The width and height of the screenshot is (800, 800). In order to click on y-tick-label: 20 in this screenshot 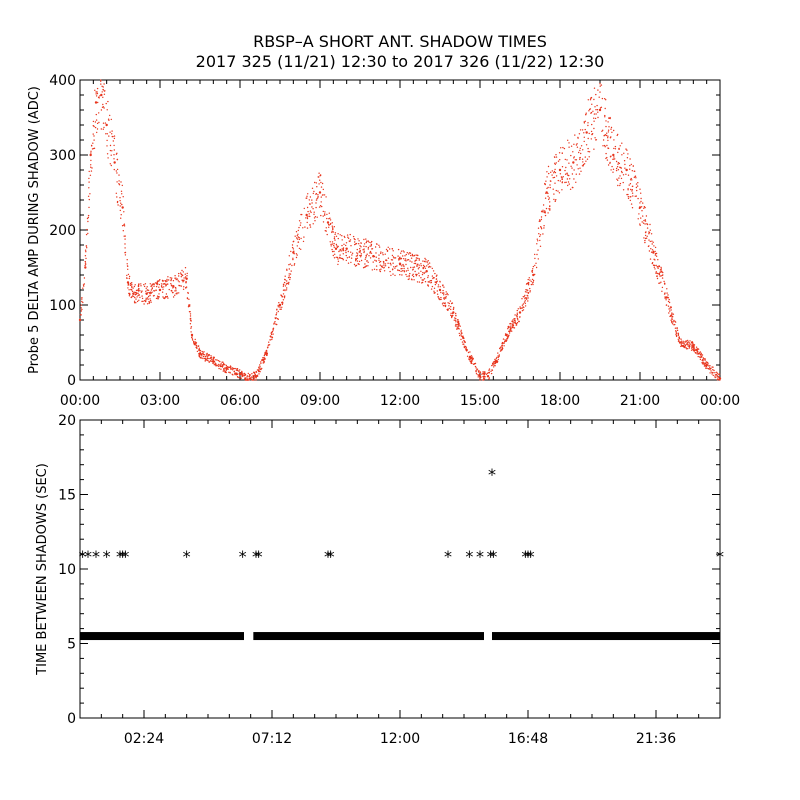, I will do `click(67, 421)`.